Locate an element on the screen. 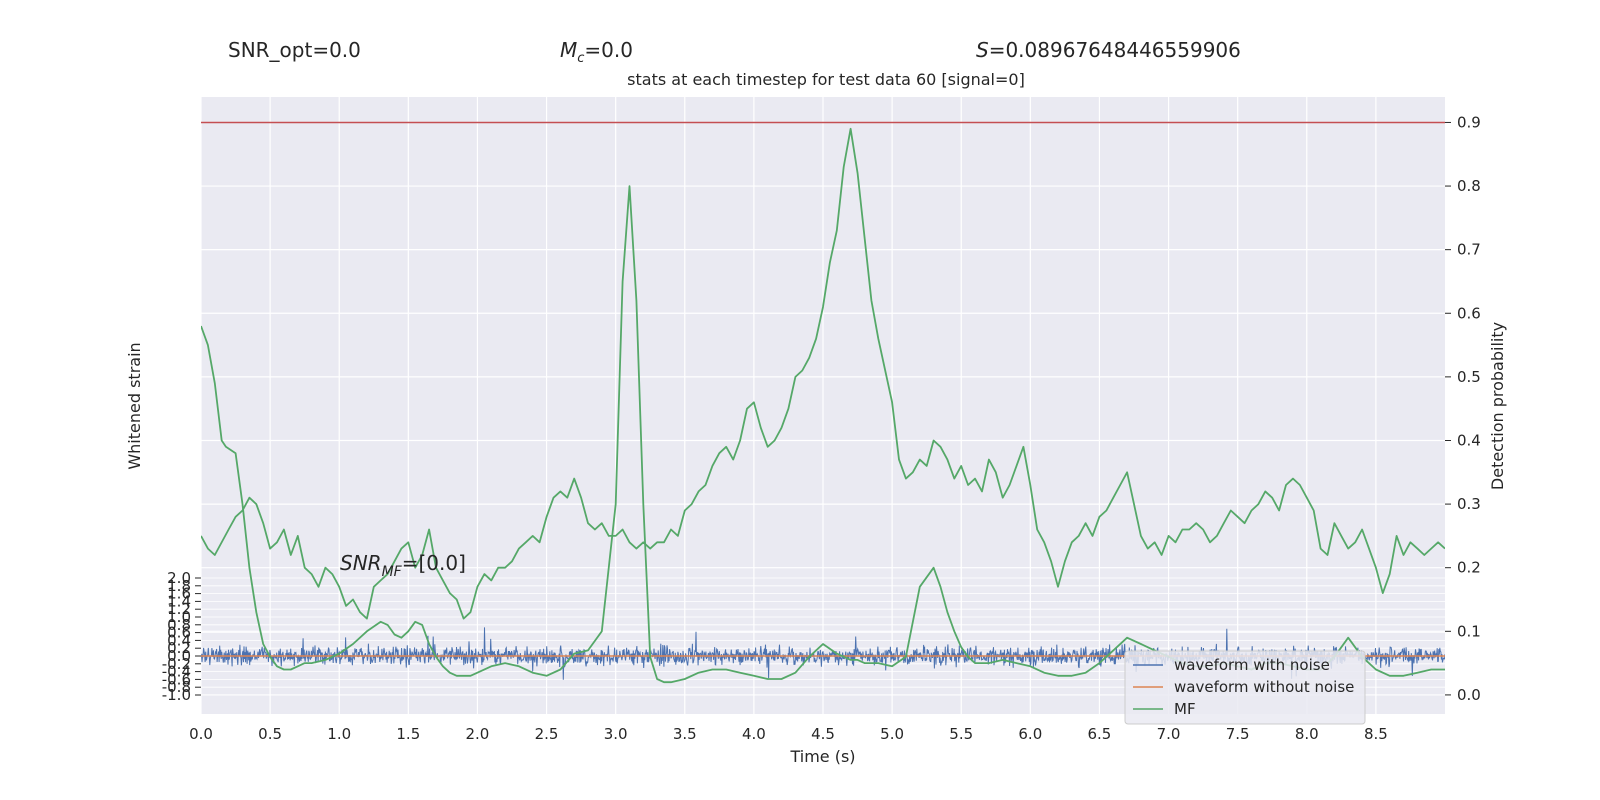  y-tick-label: 0.2 is located at coordinates (1469, 568).